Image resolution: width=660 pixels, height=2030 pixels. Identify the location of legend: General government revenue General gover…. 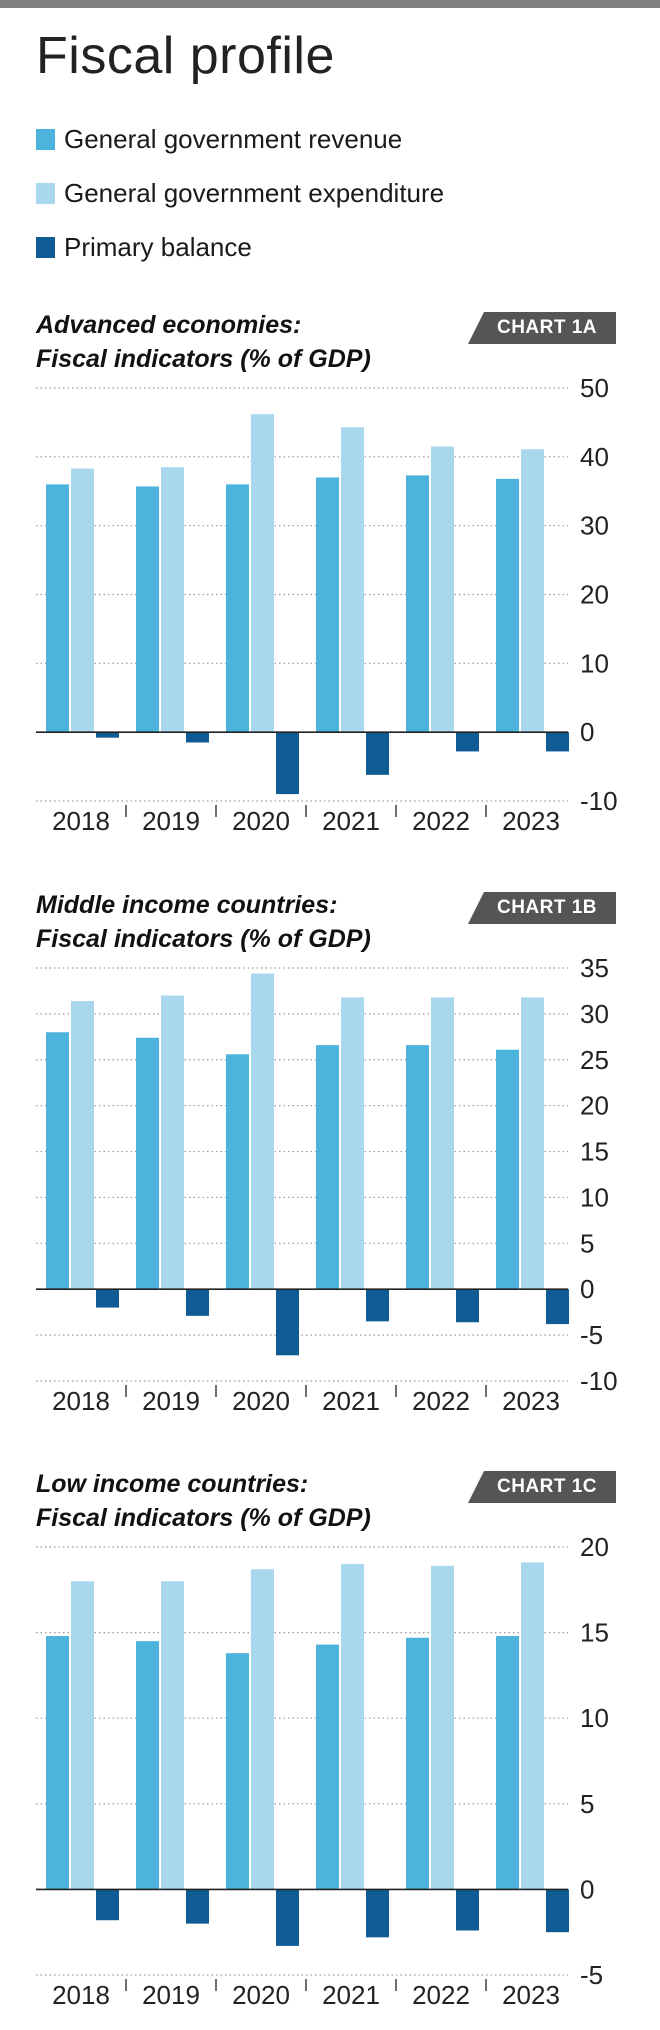
(240, 193).